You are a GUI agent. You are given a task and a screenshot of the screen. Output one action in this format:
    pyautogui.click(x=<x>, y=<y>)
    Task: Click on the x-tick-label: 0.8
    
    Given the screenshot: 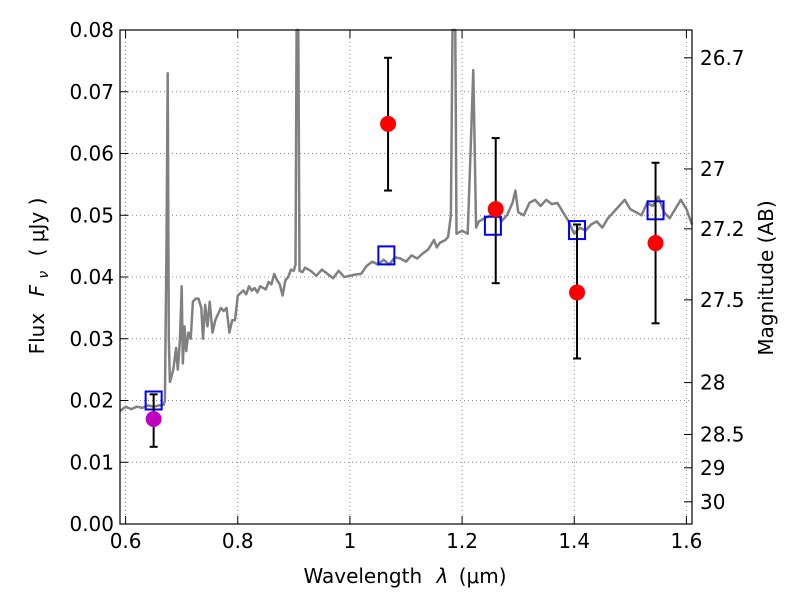 What is the action you would take?
    pyautogui.click(x=238, y=541)
    